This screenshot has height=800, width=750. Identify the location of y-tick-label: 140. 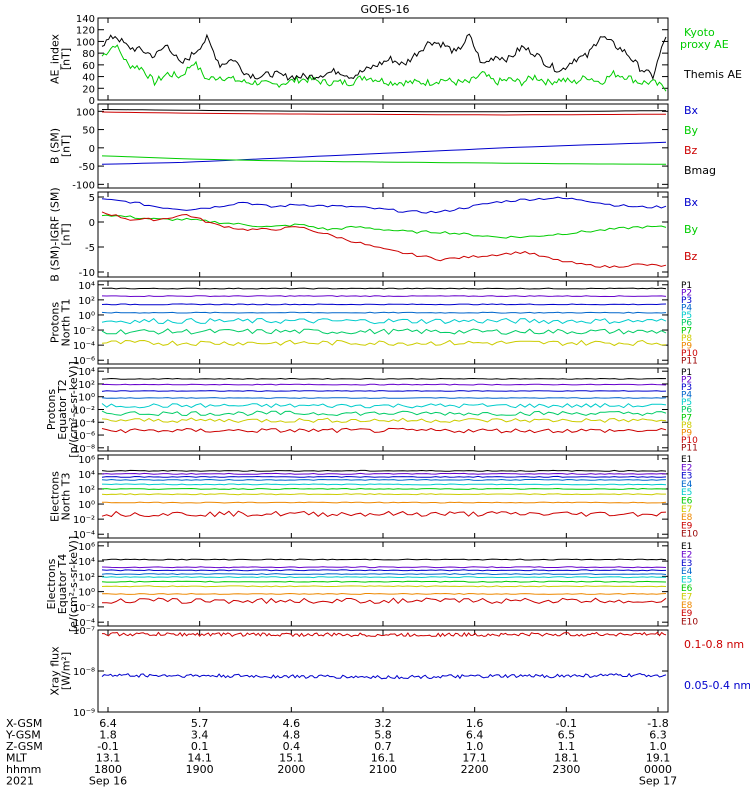
(85, 19).